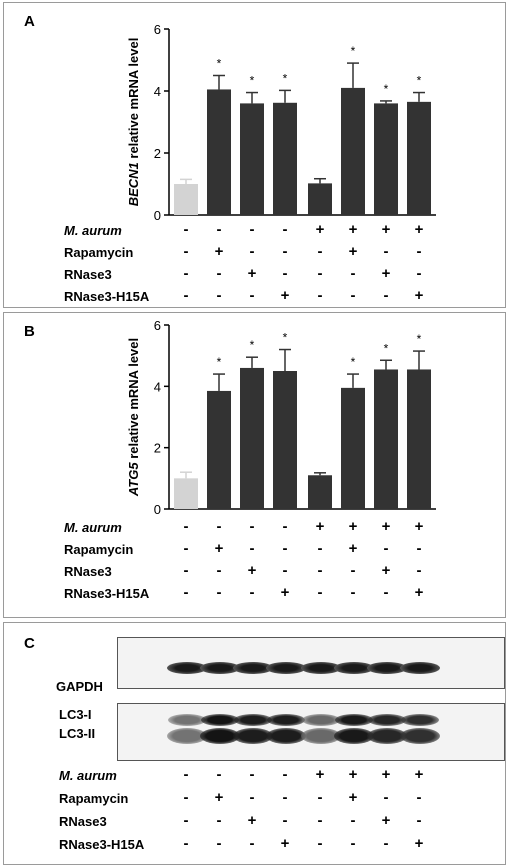 The width and height of the screenshot is (510, 867). Describe the element at coordinates (281, 417) in the screenshot. I see `atg5-bar-chart: 0 2 4 6 ATG5 relative mRNA level * * * * * *` at that location.